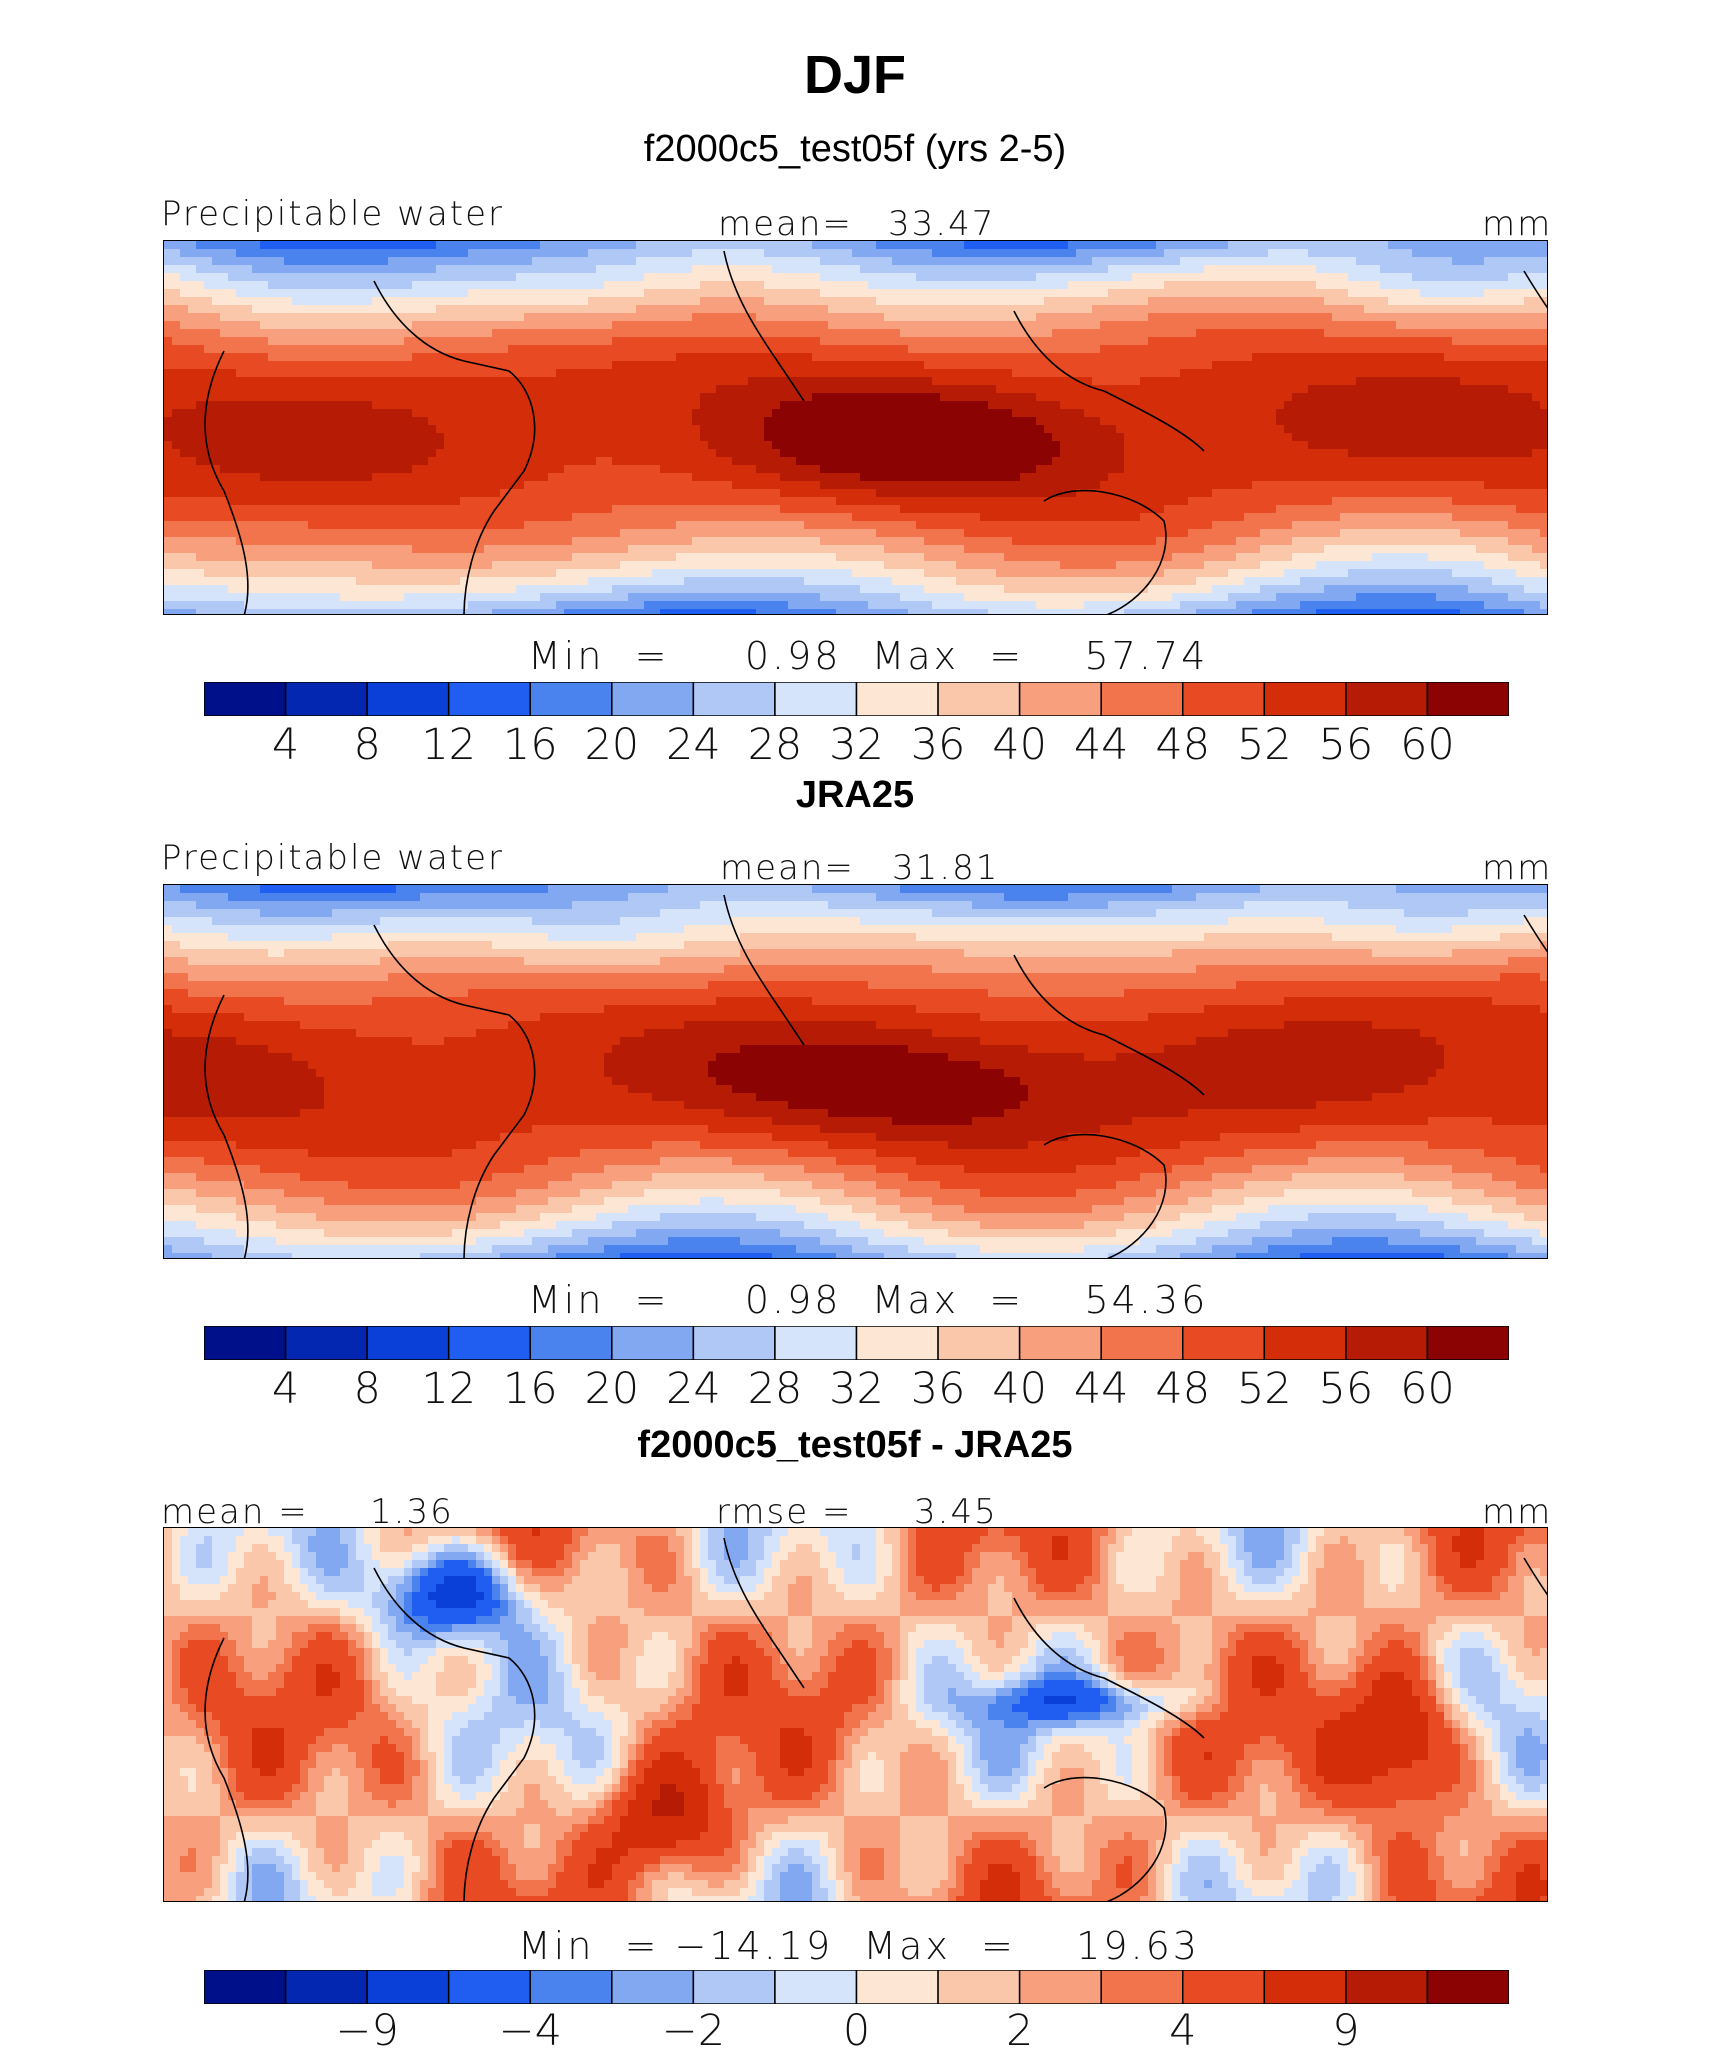  Describe the element at coordinates (235, 1512) in the screenshot. I see `panel-3-mean-label: mean =` at that location.